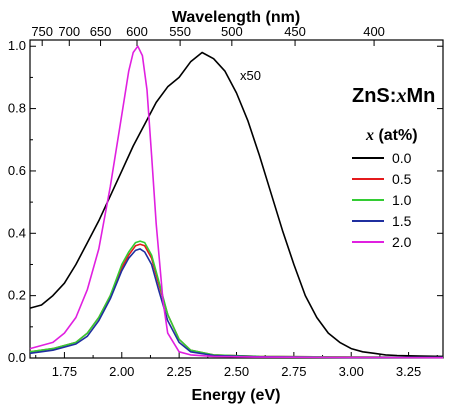 The image size is (474, 409). What do you see at coordinates (232, 31) in the screenshot?
I see `top-tick-label: 500` at bounding box center [232, 31].